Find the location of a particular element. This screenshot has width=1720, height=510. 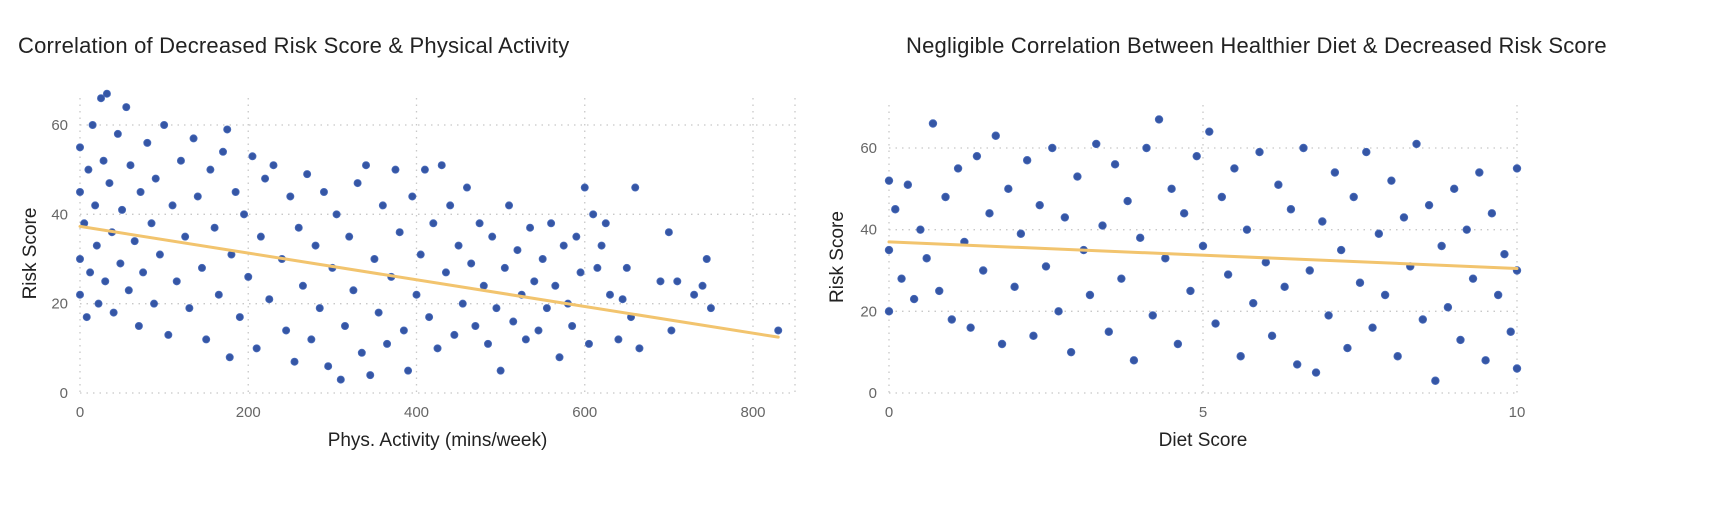

y-axis-title: Risk Score is located at coordinates (30, 254).